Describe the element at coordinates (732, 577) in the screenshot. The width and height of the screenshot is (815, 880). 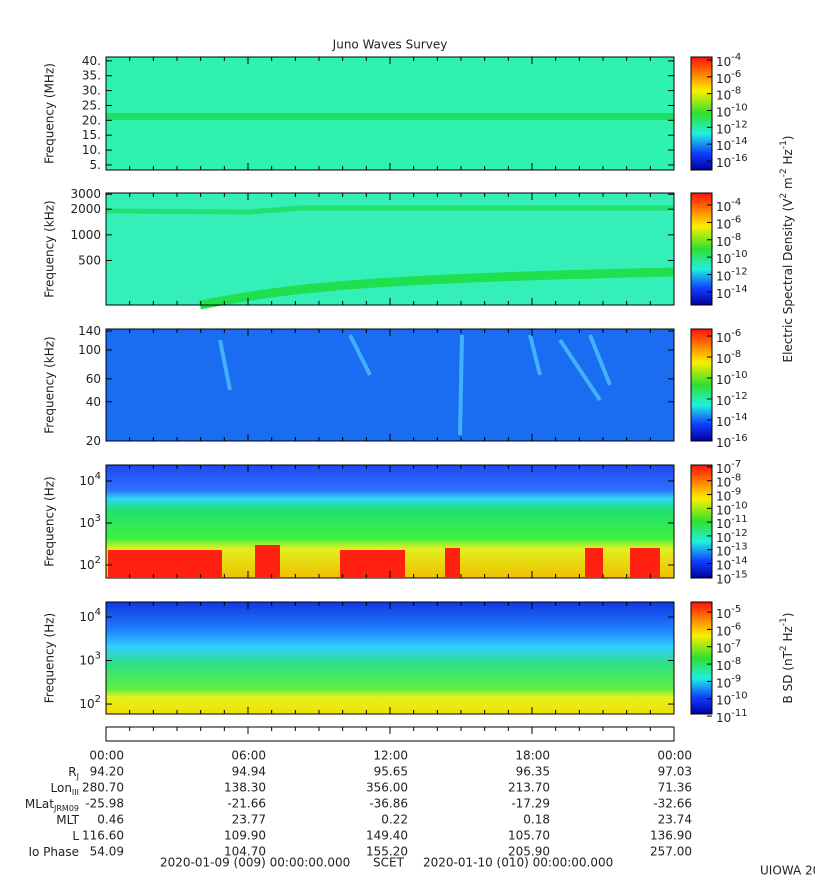
I see `colorbar-tick-label: 10⁻¹⁵` at that location.